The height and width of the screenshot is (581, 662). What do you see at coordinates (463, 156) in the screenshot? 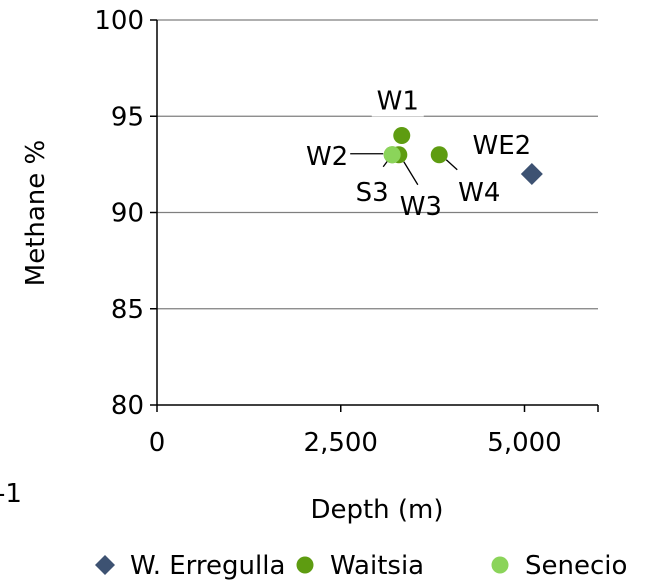
I see `data-points` at bounding box center [463, 156].